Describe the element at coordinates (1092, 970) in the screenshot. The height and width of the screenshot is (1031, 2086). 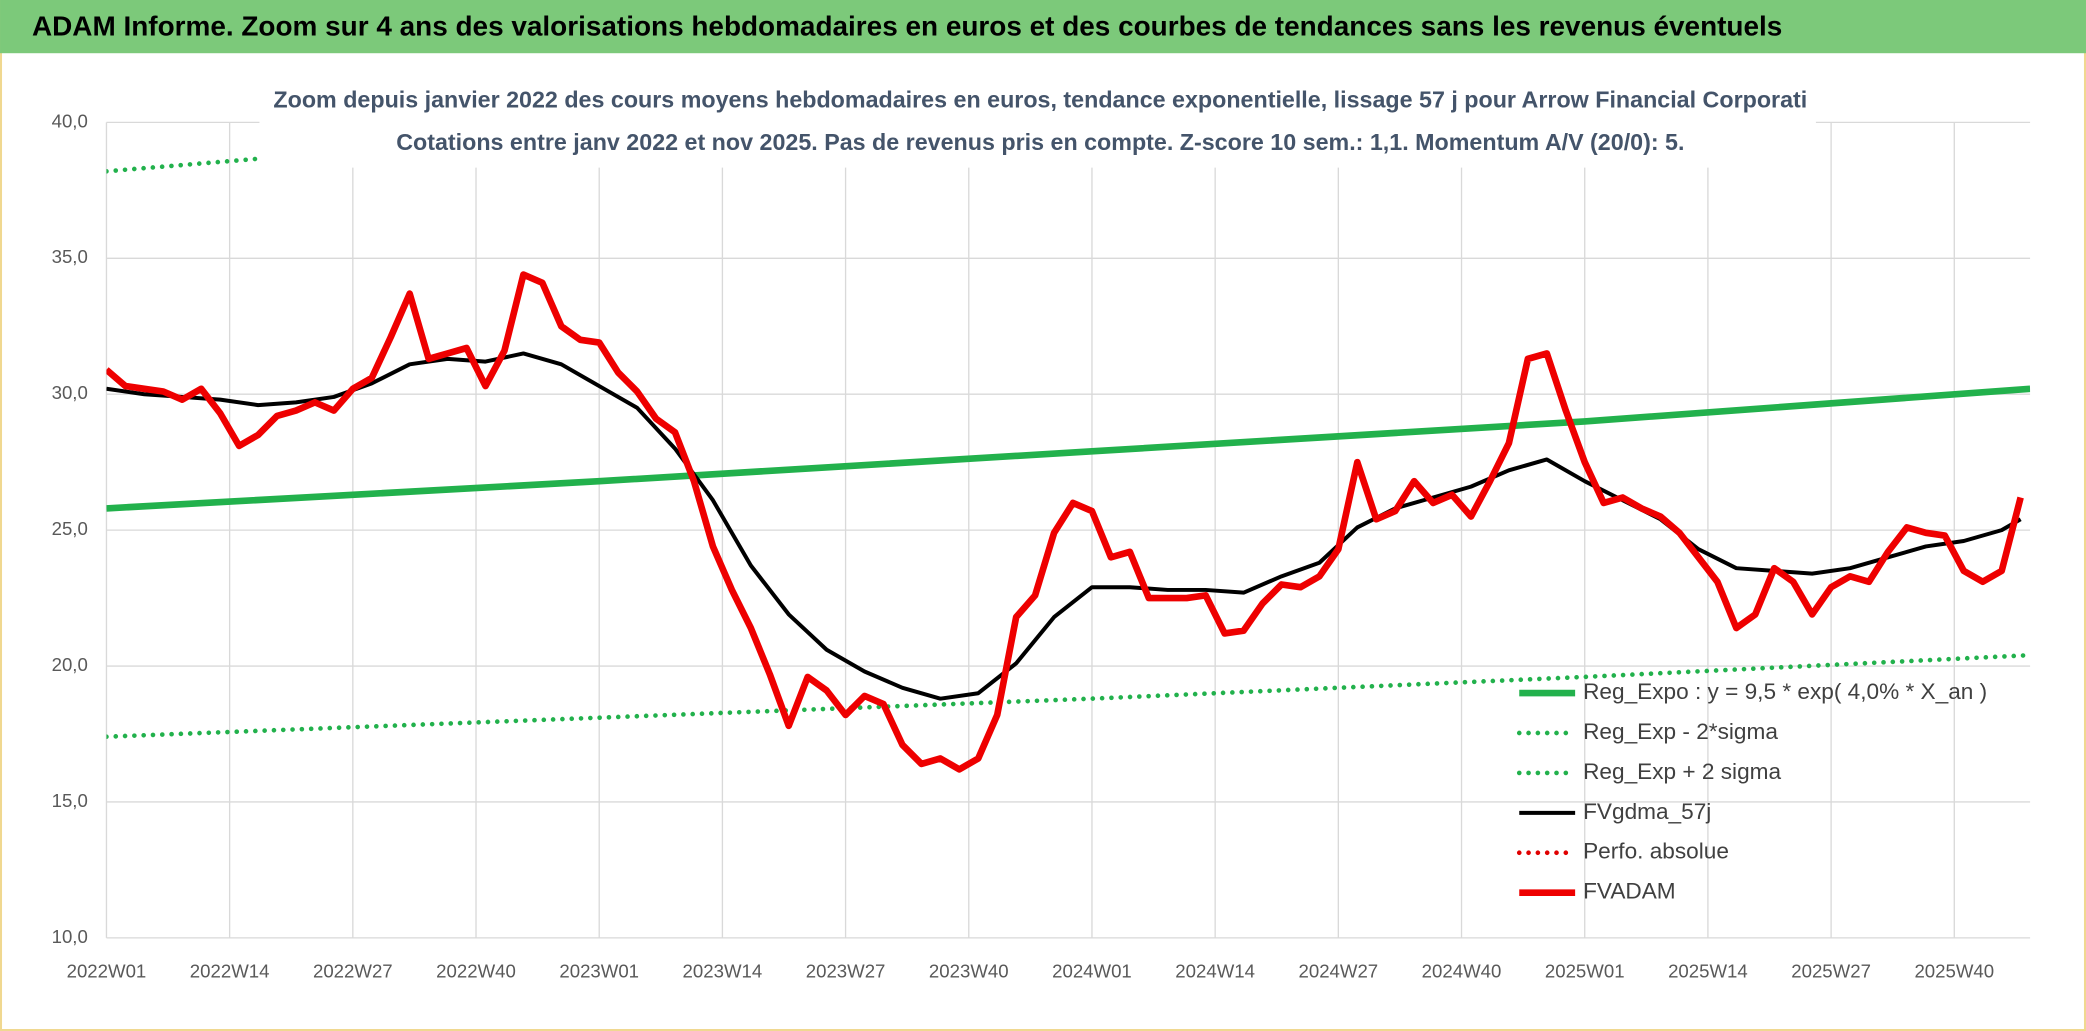
I see `x-tick-label: 2024W01` at that location.